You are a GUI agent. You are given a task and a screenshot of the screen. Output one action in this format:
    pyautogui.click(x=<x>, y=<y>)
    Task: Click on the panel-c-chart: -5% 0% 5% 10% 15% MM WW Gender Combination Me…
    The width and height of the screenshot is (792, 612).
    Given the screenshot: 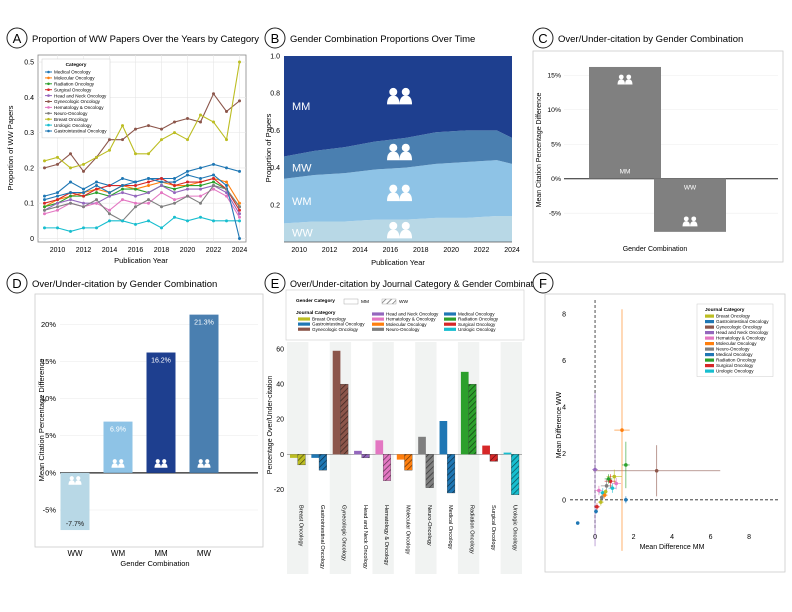 What is the action you would take?
    pyautogui.click(x=657, y=159)
    